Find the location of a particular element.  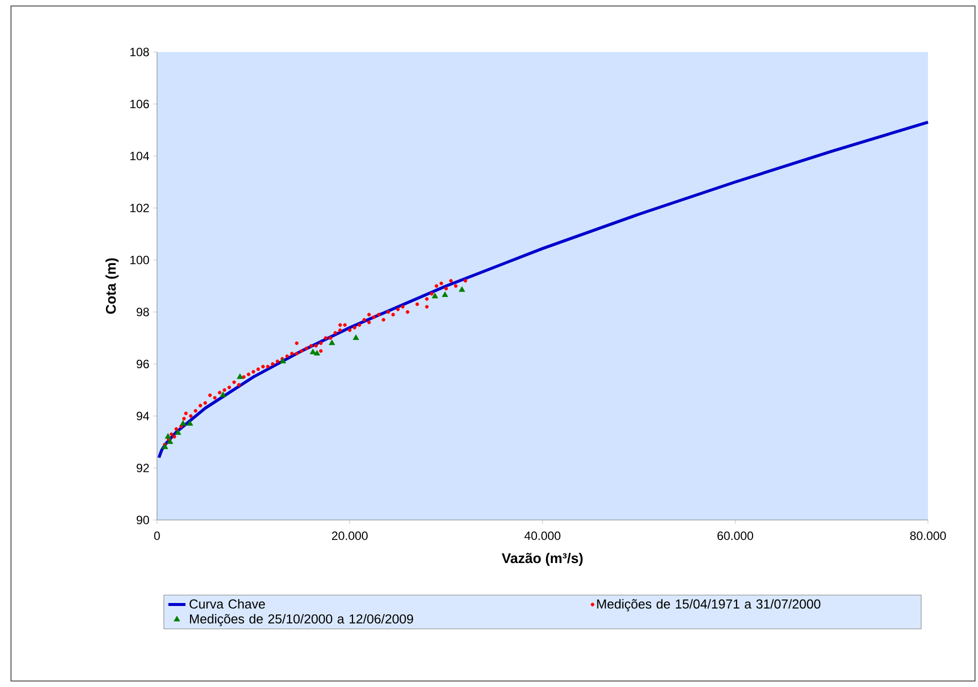

y-tick-label: 104 is located at coordinates (140, 156).